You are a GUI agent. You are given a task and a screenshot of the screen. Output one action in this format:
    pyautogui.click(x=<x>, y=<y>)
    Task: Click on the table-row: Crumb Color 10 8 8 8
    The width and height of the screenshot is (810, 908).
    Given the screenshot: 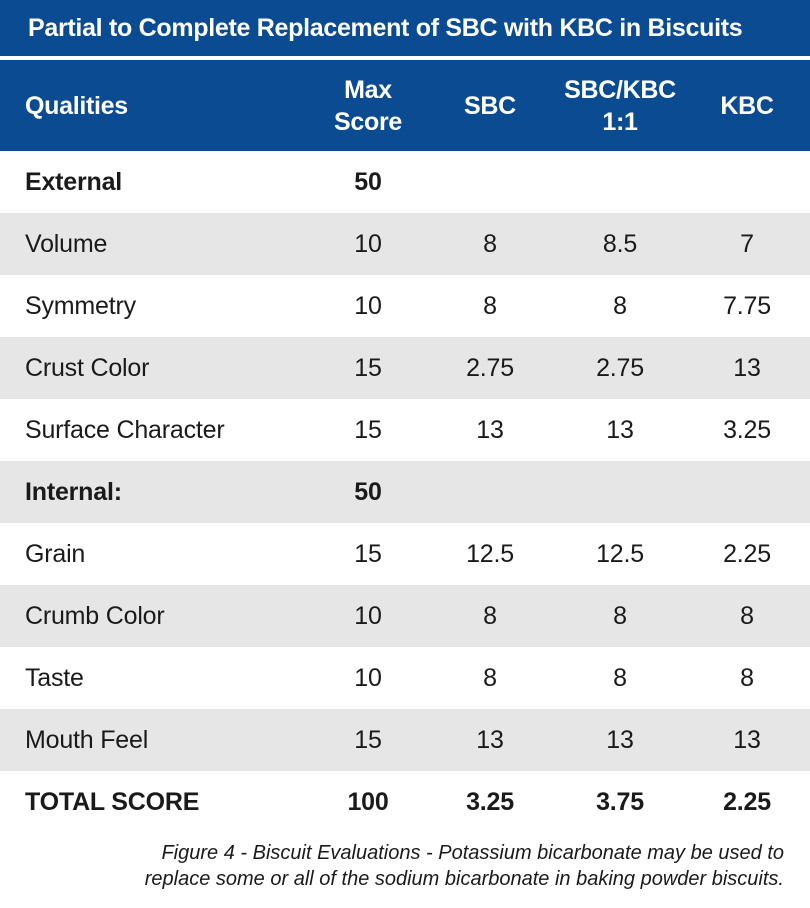 What is the action you would take?
    pyautogui.click(x=405, y=616)
    